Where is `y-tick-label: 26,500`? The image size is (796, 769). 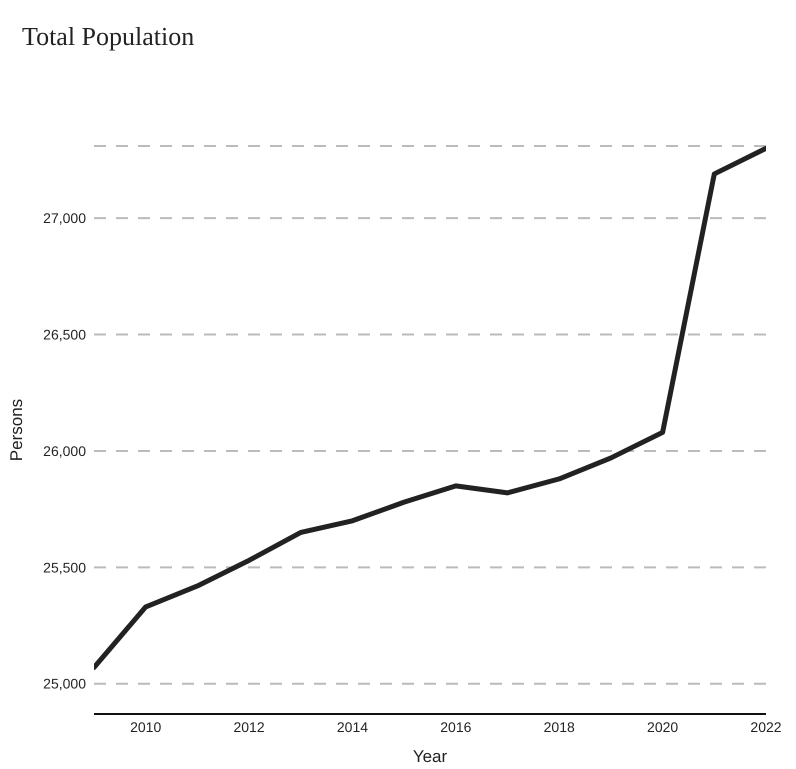 y-tick-label: 26,500 is located at coordinates (64, 334).